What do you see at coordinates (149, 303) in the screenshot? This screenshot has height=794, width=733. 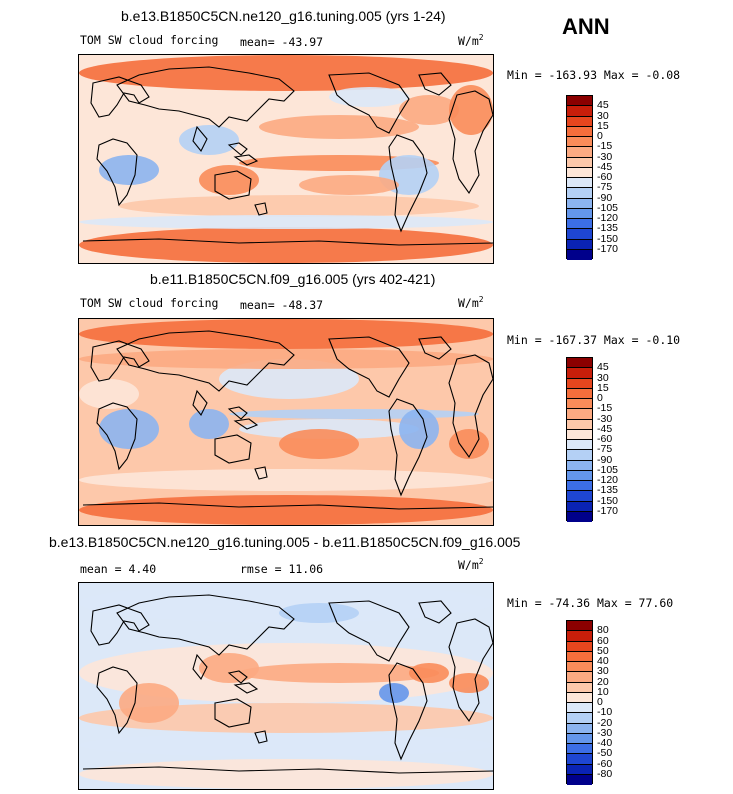 I see `panel-2-variable-label: TOM SW cloud forcing` at bounding box center [149, 303].